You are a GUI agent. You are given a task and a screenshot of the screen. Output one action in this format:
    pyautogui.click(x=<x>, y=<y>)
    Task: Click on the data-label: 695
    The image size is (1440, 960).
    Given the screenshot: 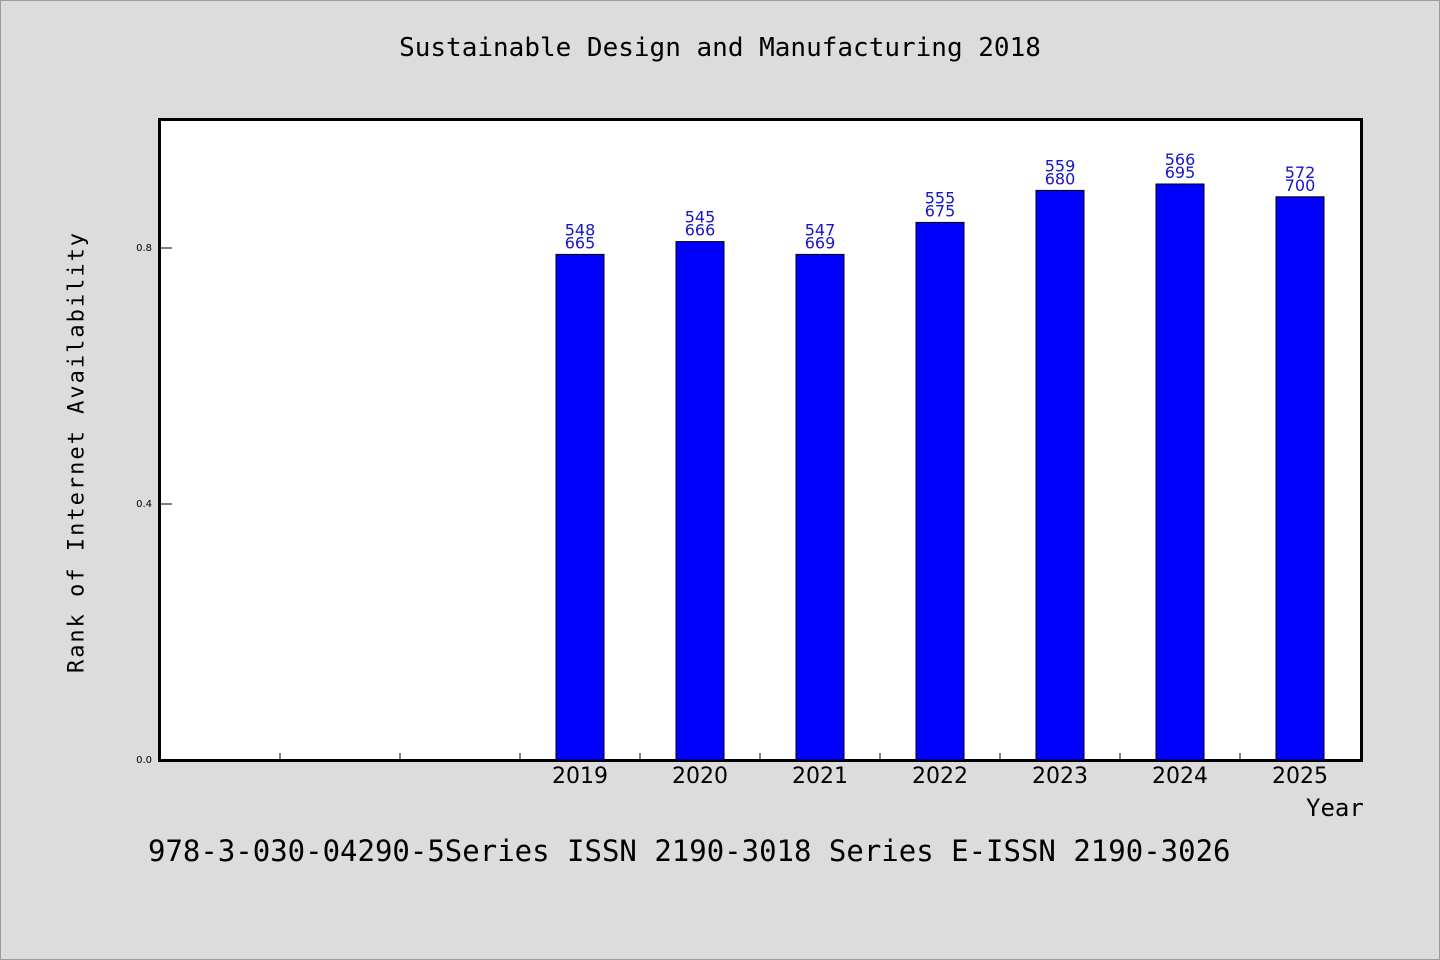 What is the action you would take?
    pyautogui.click(x=1180, y=172)
    